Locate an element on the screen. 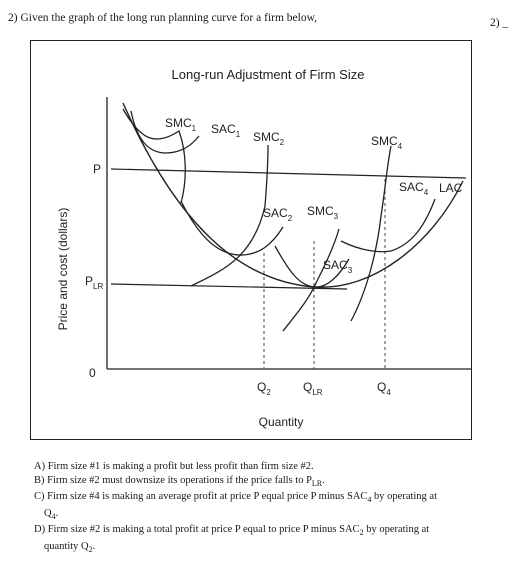 Image resolution: width=518 pixels, height=561 pixels. label-smc4: SMC4 is located at coordinates (387, 142).